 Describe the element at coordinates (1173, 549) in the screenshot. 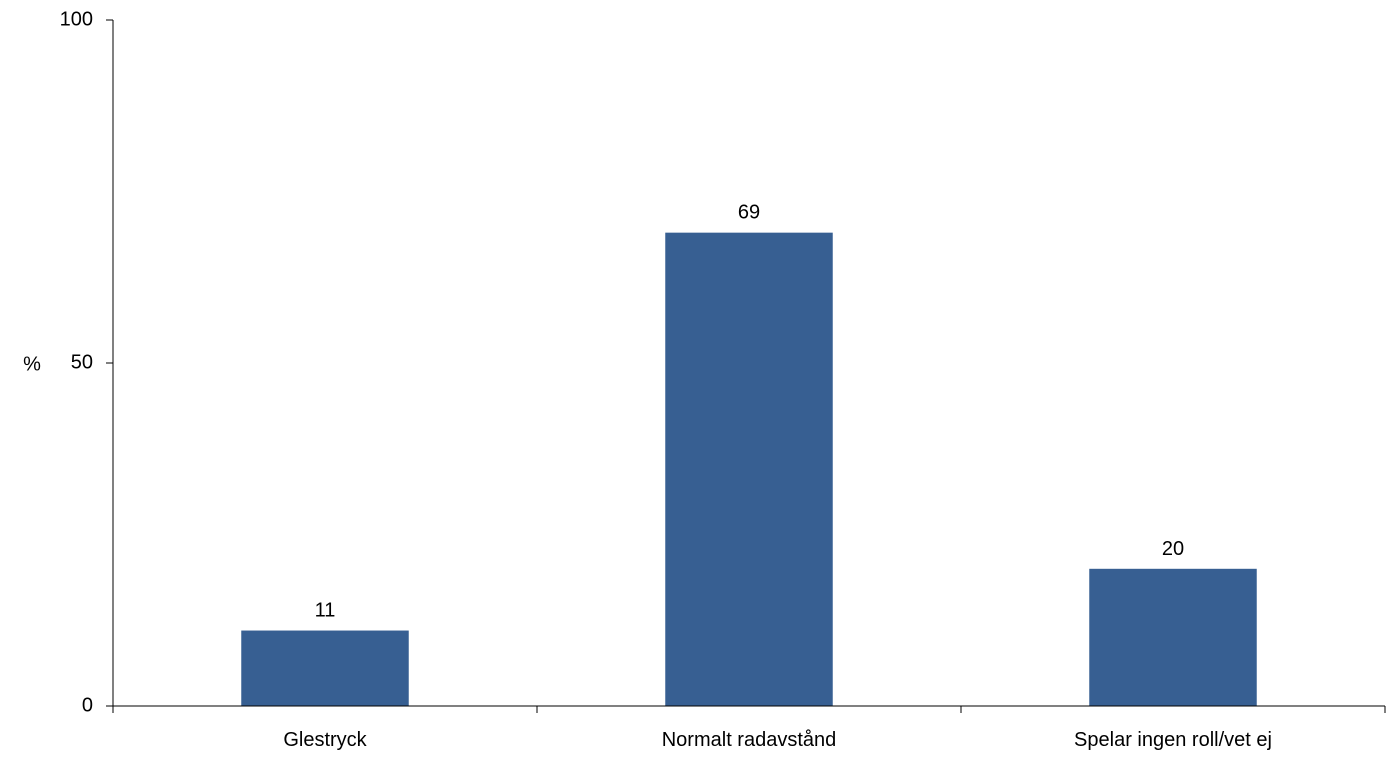

I see `bar-value-label: 20` at that location.